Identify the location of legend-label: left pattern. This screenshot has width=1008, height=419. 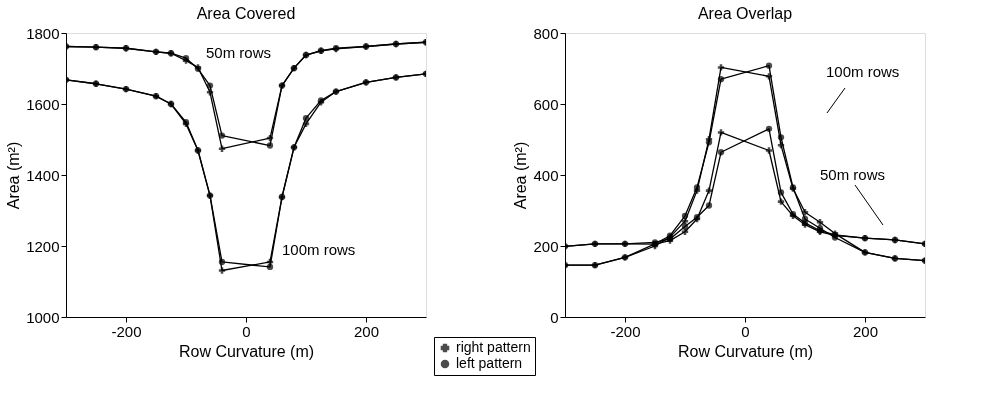
(489, 363).